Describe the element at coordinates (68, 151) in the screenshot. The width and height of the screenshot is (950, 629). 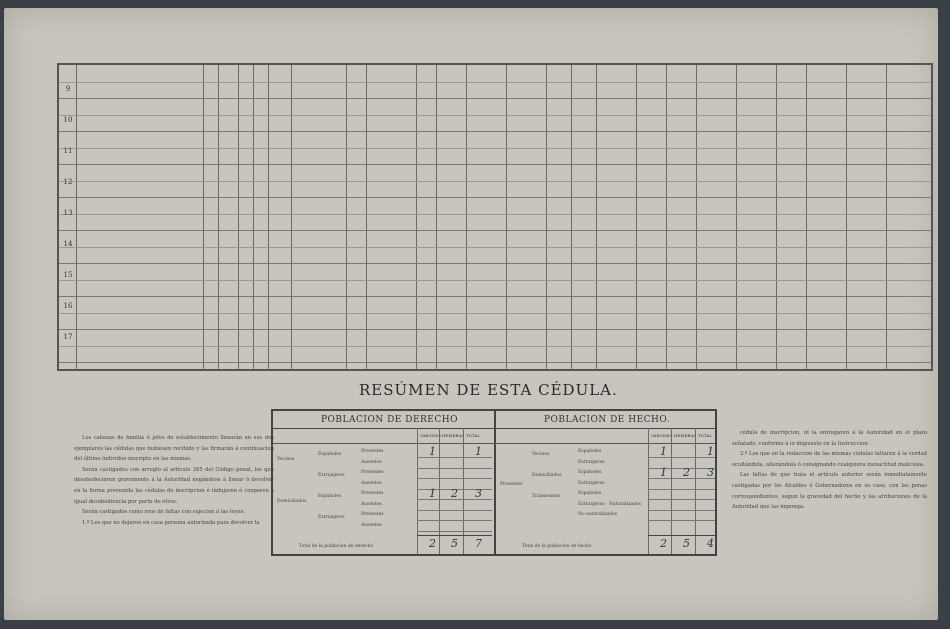
I see `row-number: 11` at that location.